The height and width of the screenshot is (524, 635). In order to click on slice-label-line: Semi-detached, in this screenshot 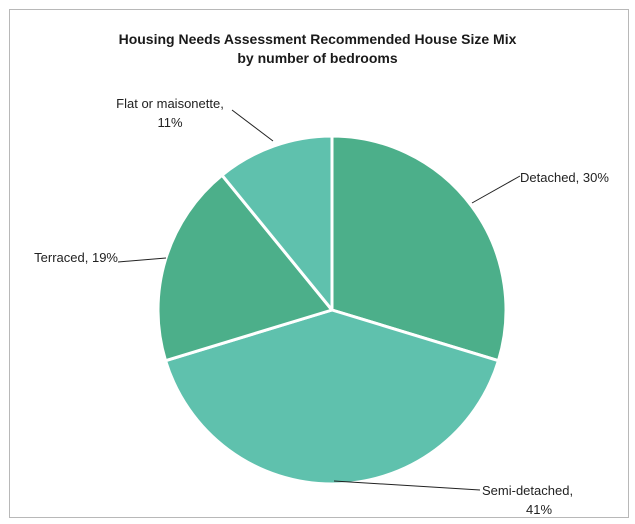, I will do `click(527, 490)`.